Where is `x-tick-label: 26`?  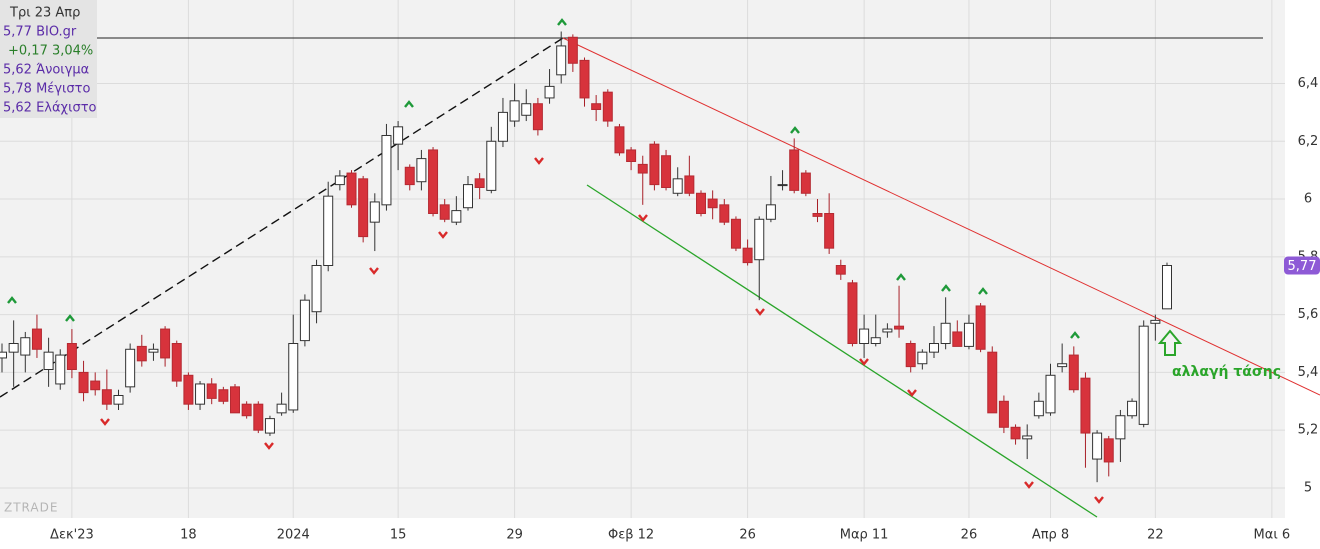
x-tick-label: 26 is located at coordinates (969, 535).